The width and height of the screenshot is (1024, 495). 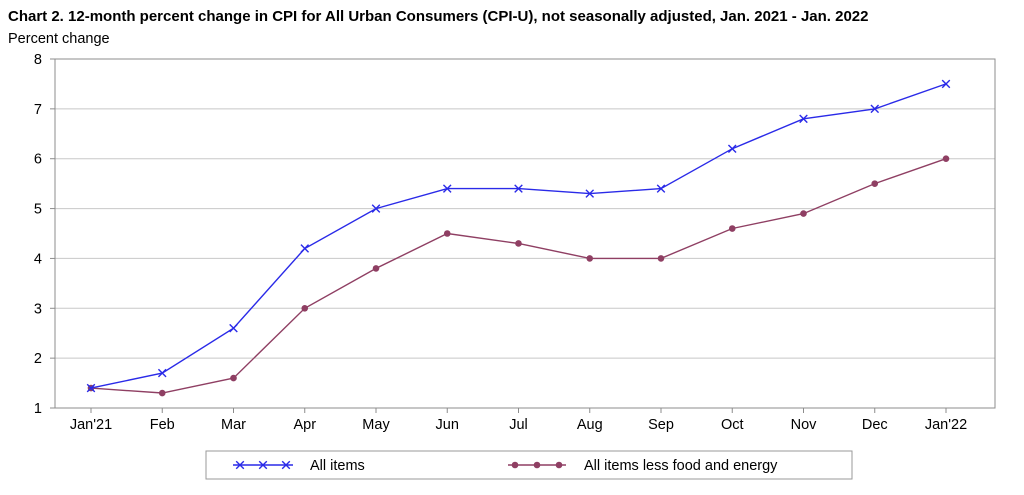 I want to click on x-tick-label: Jan'21, so click(x=91, y=425).